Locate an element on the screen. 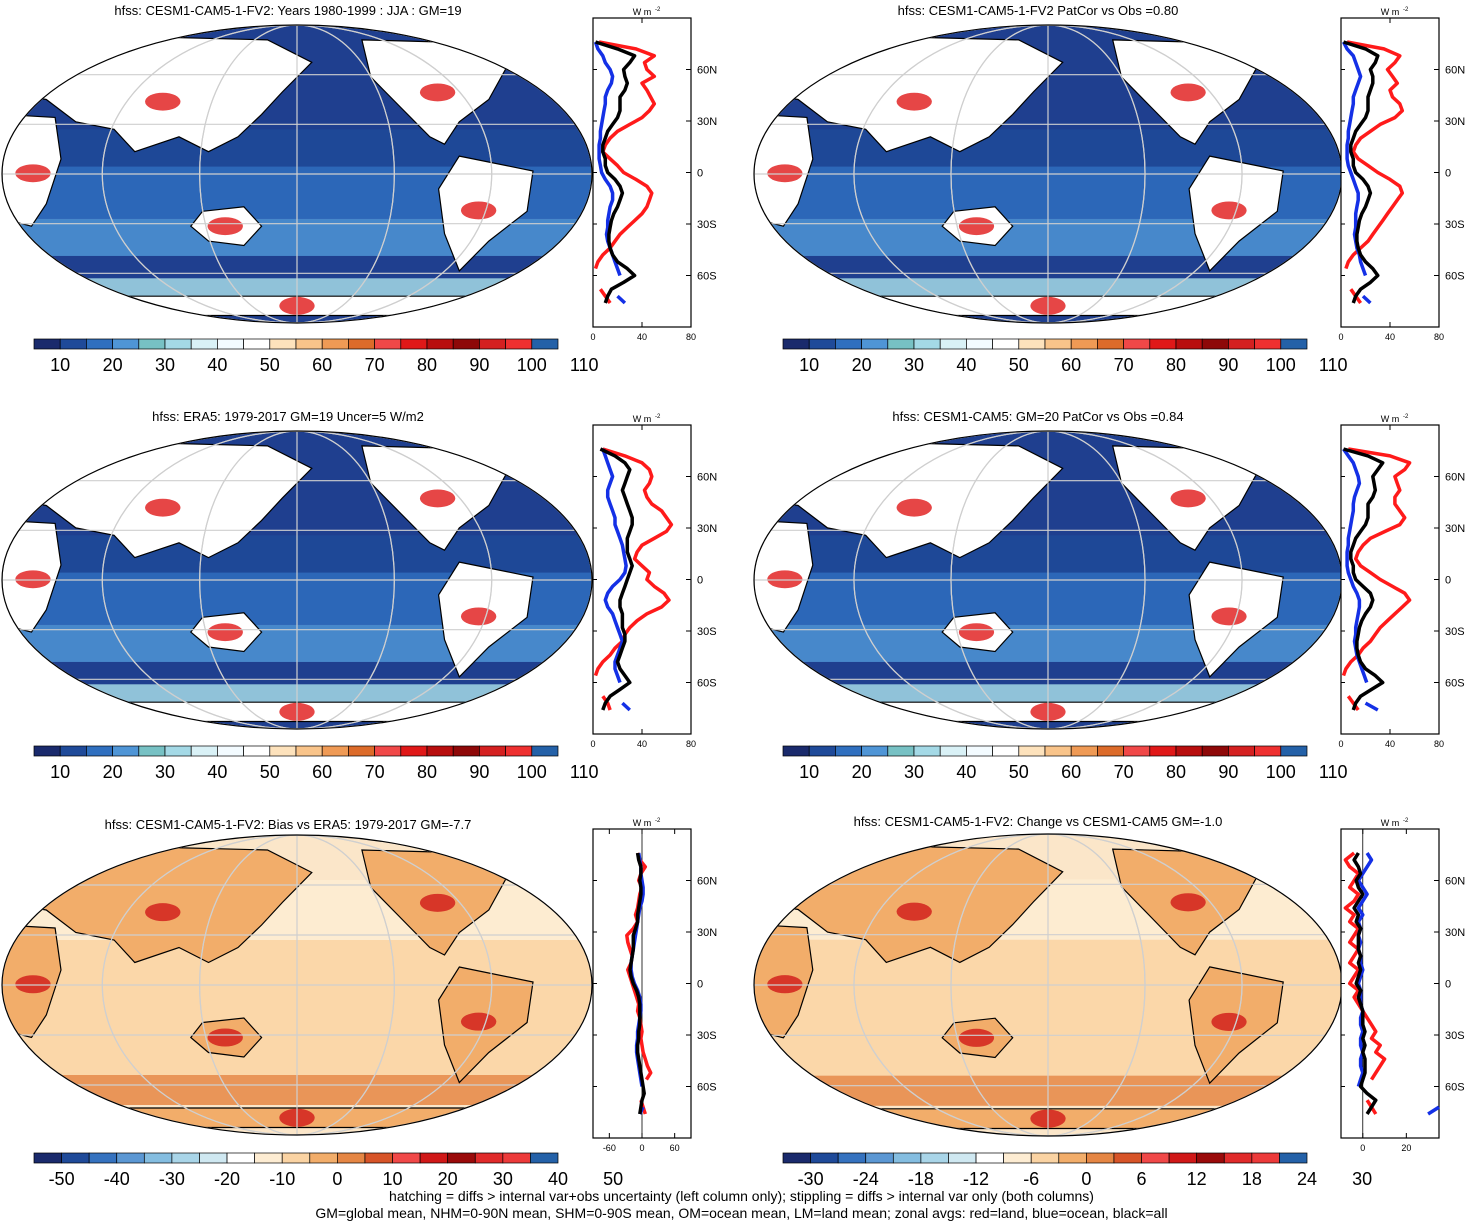  map-border is located at coordinates (297, 985).